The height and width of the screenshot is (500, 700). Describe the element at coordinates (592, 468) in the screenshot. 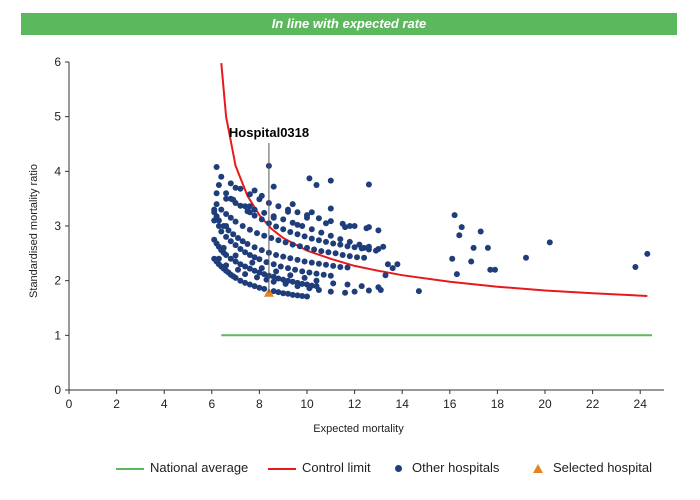

I see `legend-item-selected-hospital: Selected hospital` at that location.